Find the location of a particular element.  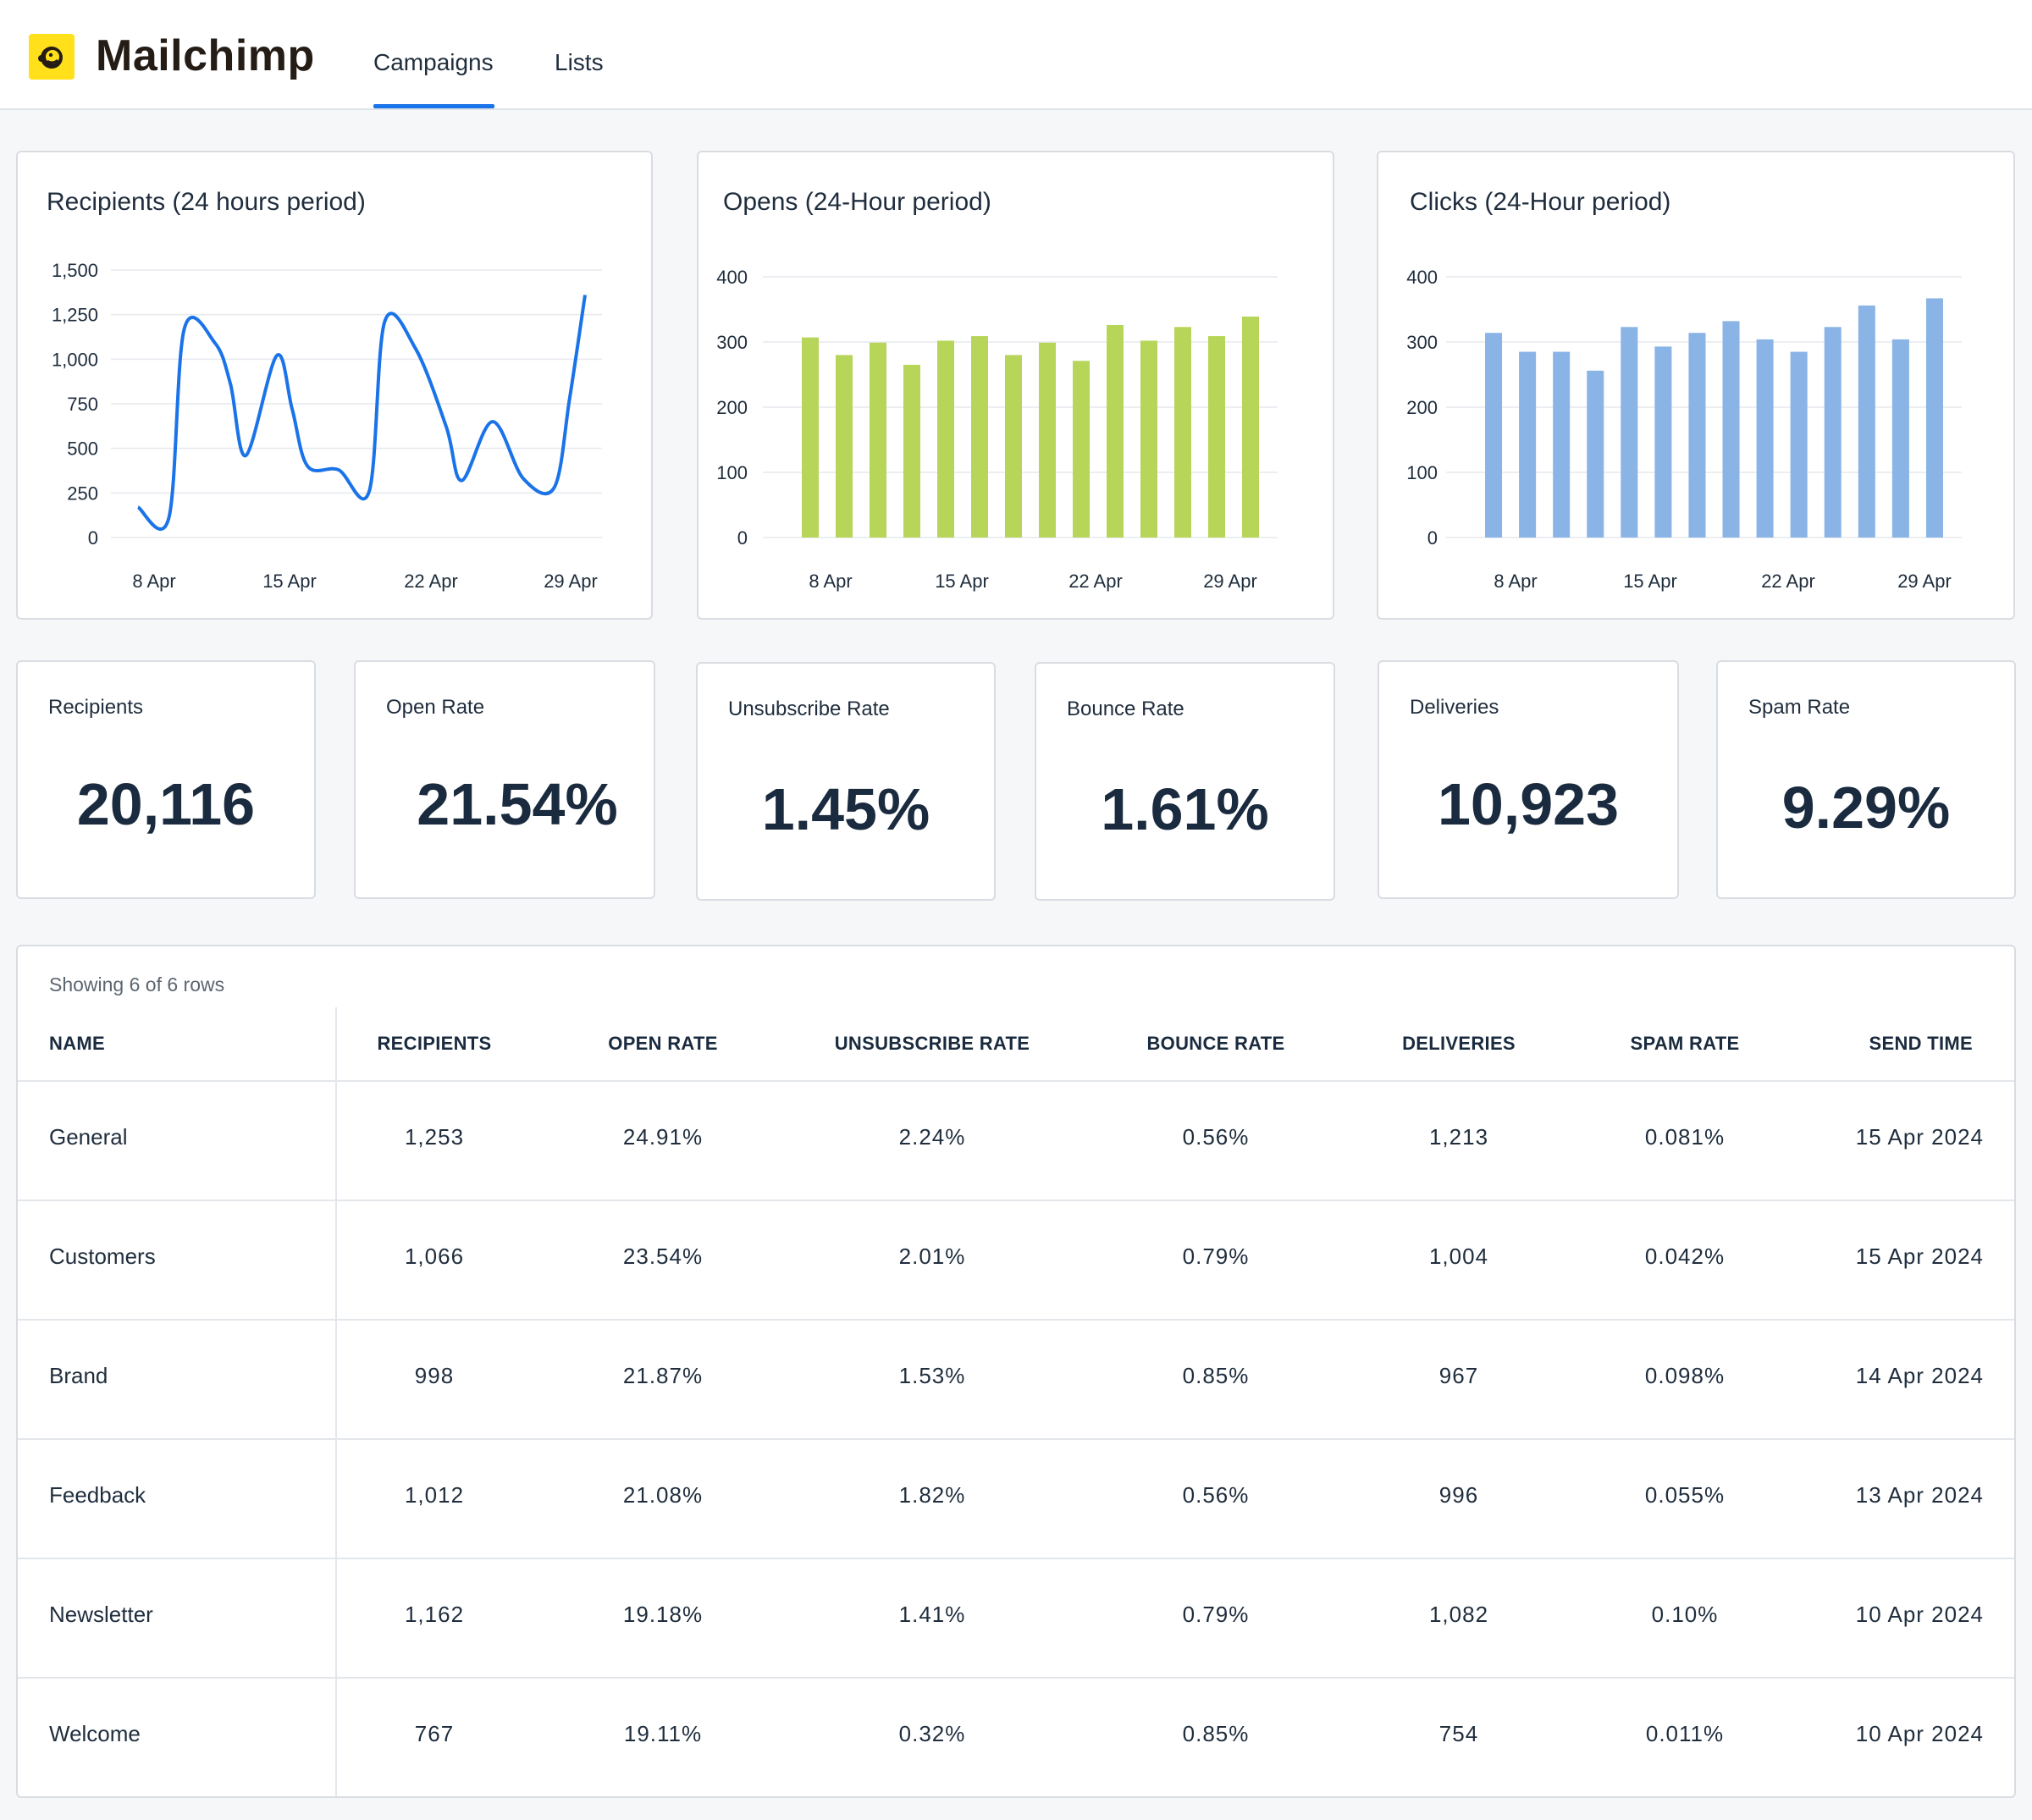

cell-unsubscribe-rate: 1.53% is located at coordinates (932, 1375).